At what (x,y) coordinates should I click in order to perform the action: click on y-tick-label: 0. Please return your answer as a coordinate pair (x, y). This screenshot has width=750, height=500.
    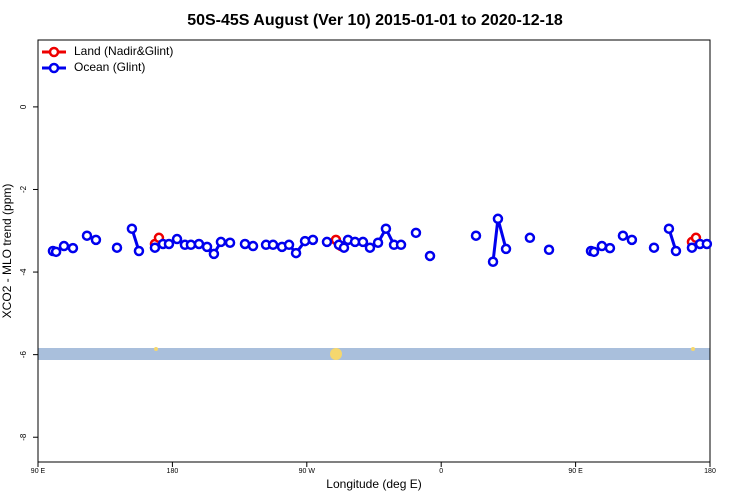
    Looking at the image, I should click on (23, 106).